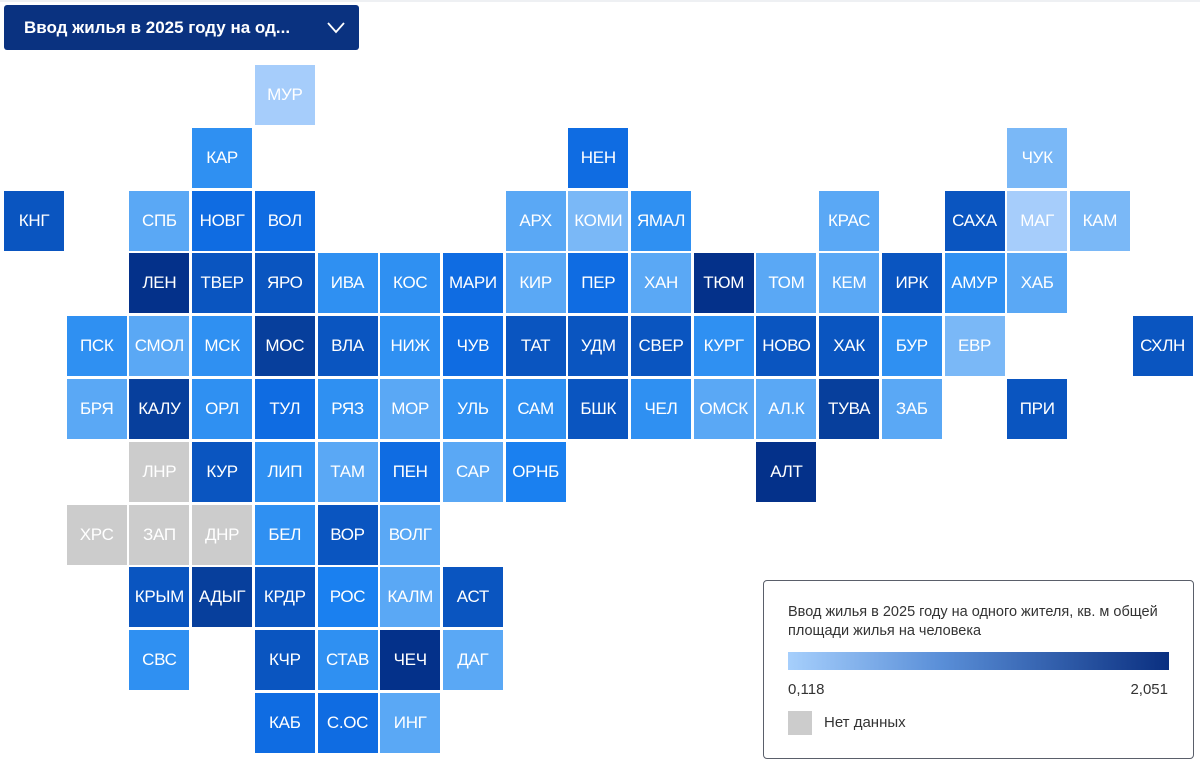  What do you see at coordinates (535, 283) in the screenshot?
I see `region-tile: КИР` at bounding box center [535, 283].